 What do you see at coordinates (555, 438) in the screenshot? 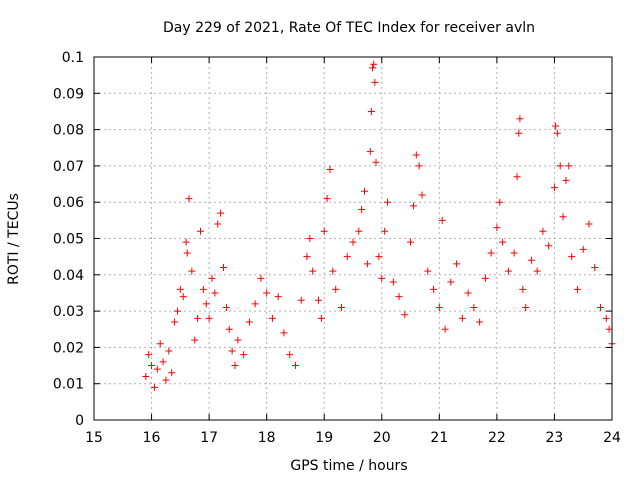
I see `x-tick-label: 23` at bounding box center [555, 438].